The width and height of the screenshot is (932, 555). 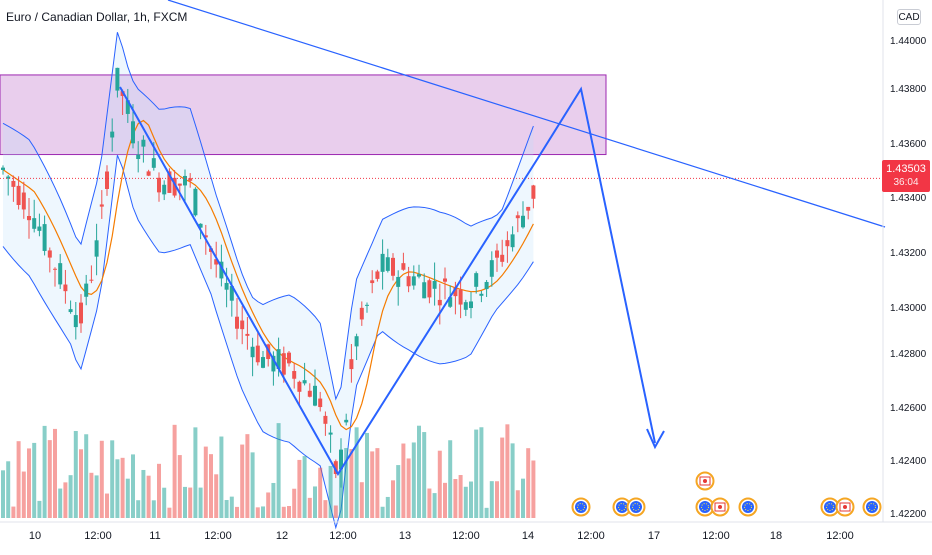 I want to click on time-tick-label: 13, so click(x=405, y=536).